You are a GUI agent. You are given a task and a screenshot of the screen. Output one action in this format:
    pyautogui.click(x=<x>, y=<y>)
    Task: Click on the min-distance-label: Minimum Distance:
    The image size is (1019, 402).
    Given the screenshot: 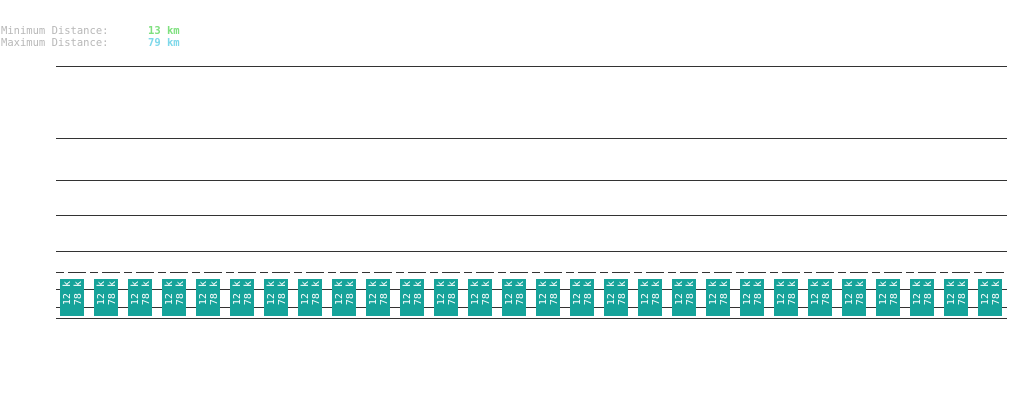 What is the action you would take?
    pyautogui.click(x=55, y=31)
    